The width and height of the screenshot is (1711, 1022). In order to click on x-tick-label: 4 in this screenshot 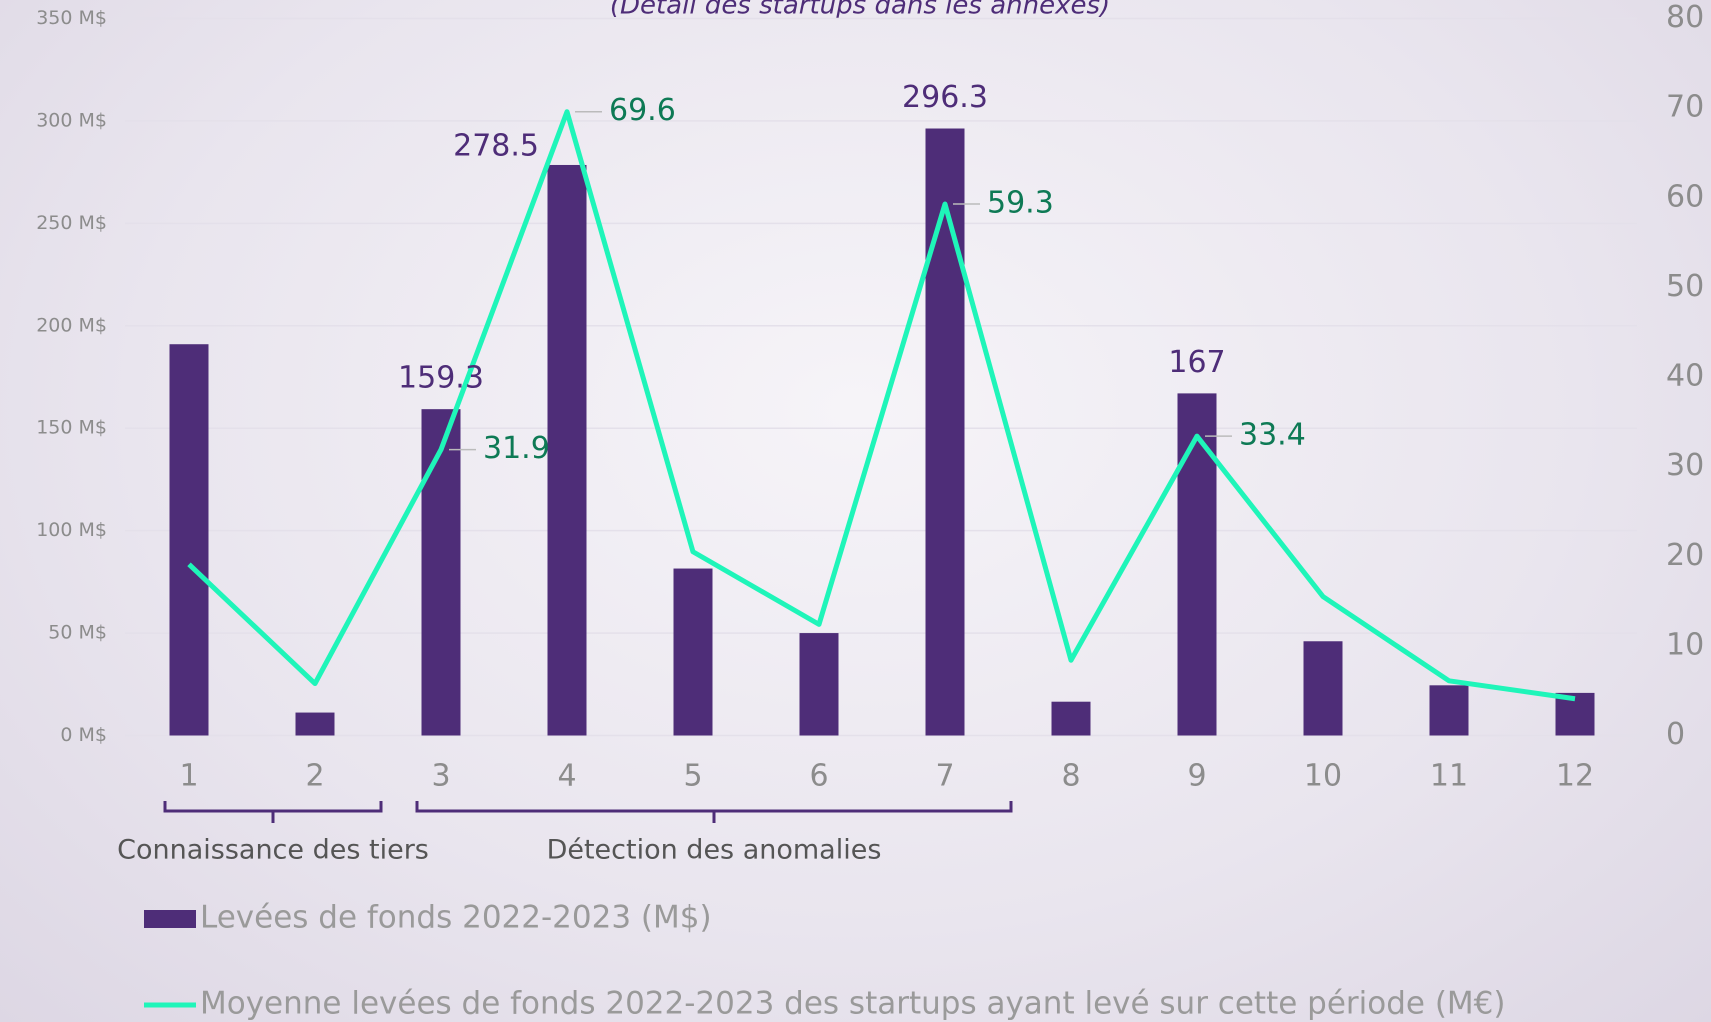, I will do `click(566, 776)`.